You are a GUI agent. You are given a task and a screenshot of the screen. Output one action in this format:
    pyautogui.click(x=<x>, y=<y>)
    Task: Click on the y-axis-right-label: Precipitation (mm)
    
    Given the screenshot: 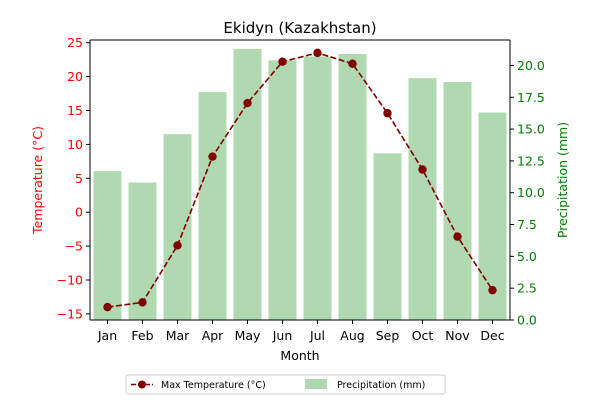 What is the action you would take?
    pyautogui.click(x=562, y=180)
    